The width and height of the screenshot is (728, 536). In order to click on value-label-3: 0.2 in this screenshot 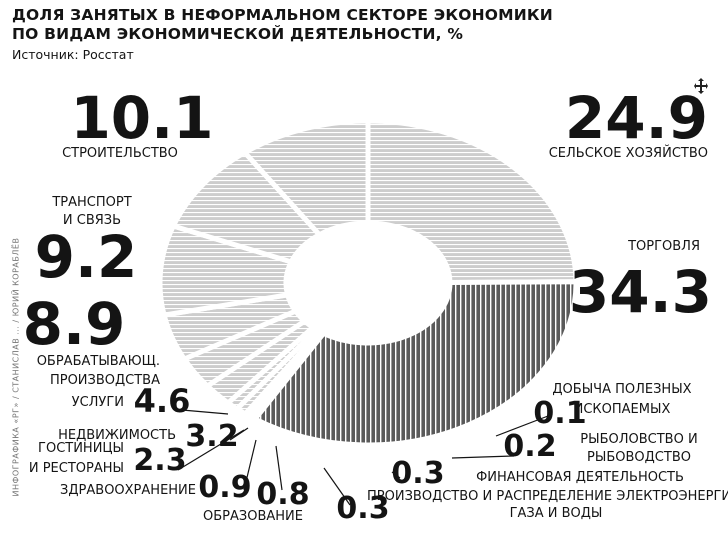, I will do `click(529, 446)`.